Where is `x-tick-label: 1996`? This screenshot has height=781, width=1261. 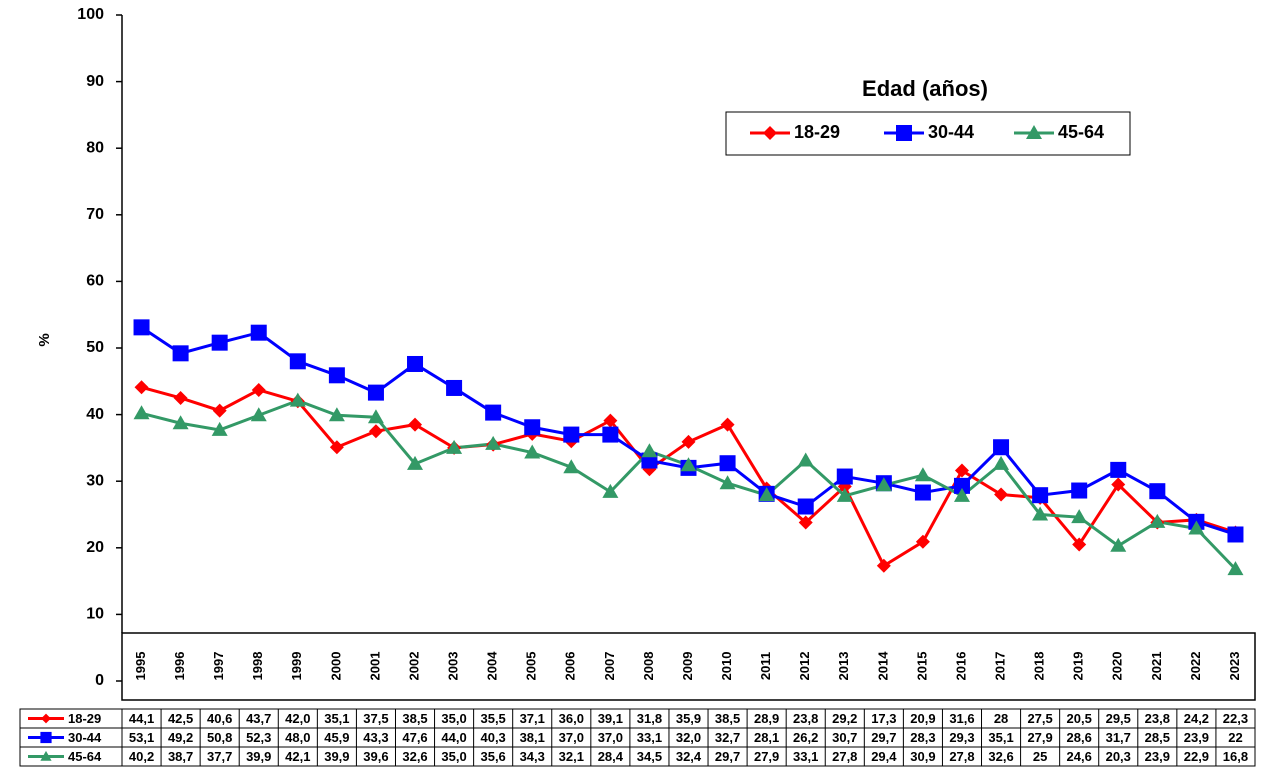 x-tick-label: 1996 is located at coordinates (179, 666).